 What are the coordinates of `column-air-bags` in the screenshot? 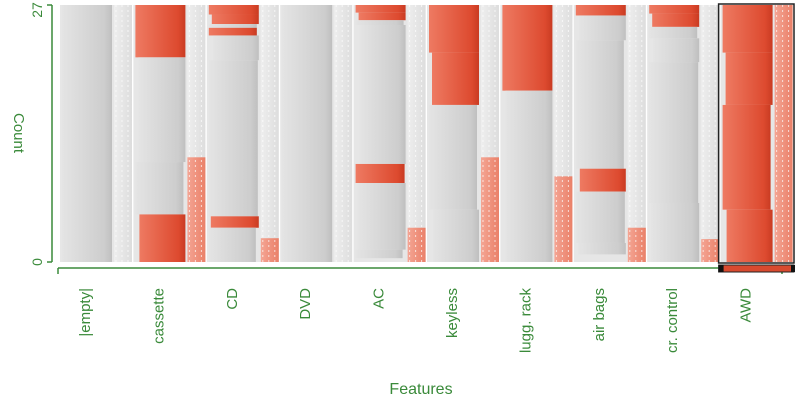 It's located at (609, 133).